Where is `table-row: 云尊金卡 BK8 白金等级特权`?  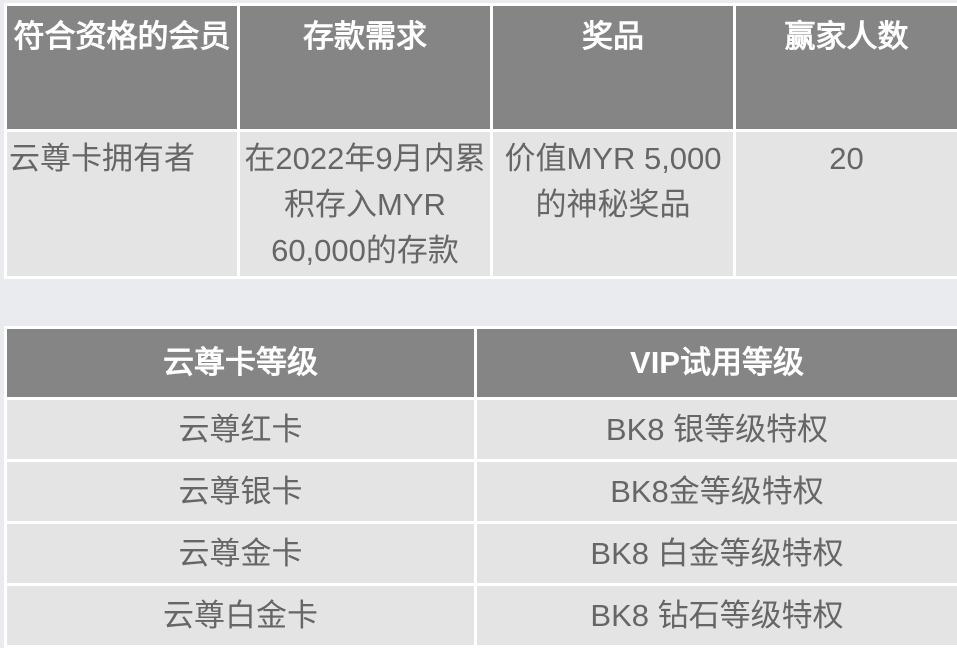 table-row: 云尊金卡 BK8 白金等级特权 is located at coordinates (482, 553).